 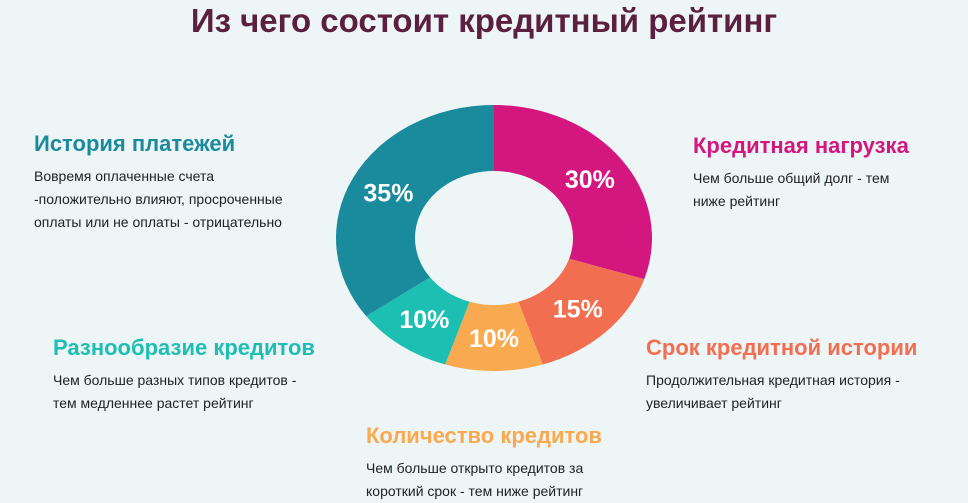 What do you see at coordinates (158, 199) in the screenshot?
I see `legend-desc: -положительно влияют, просроченные` at bounding box center [158, 199].